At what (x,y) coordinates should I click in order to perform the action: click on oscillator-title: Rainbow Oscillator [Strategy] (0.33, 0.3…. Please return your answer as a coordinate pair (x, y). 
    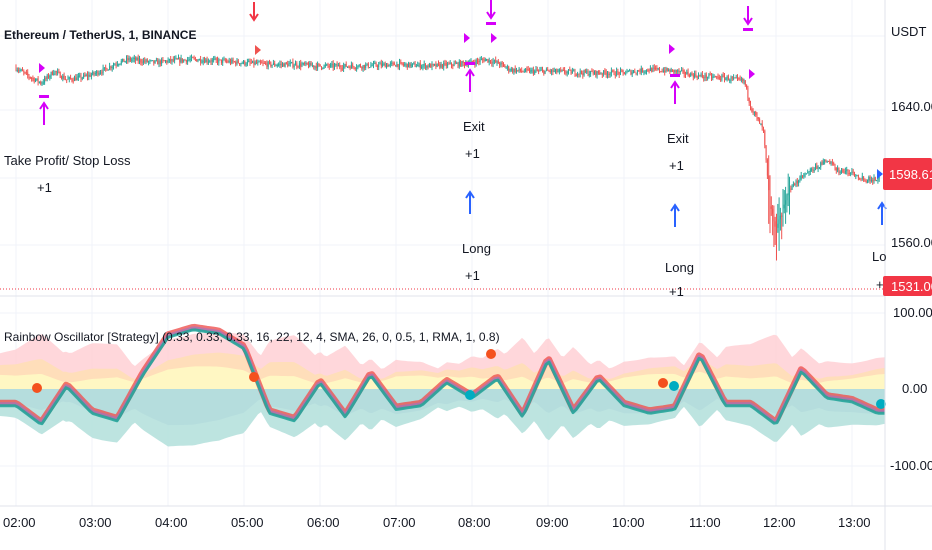
    Looking at the image, I should click on (252, 337).